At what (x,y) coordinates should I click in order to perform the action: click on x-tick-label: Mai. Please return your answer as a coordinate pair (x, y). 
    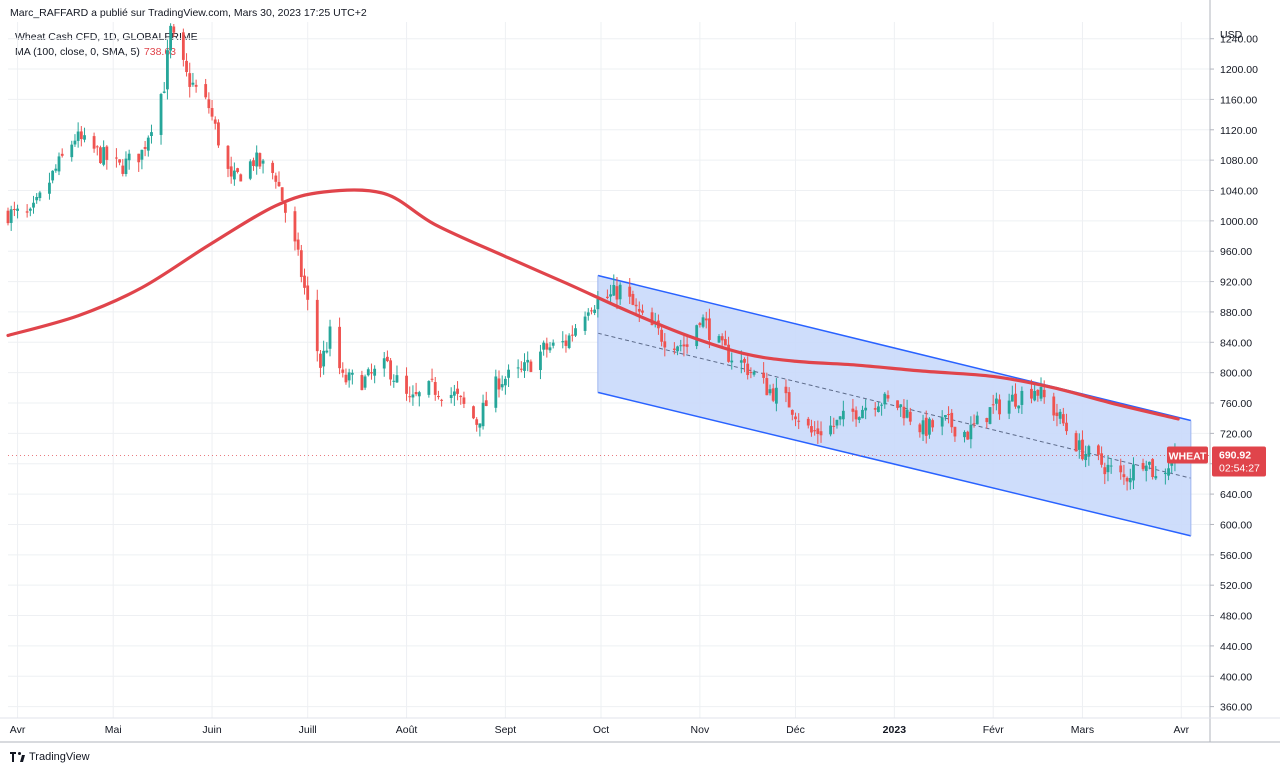
    Looking at the image, I should click on (113, 730).